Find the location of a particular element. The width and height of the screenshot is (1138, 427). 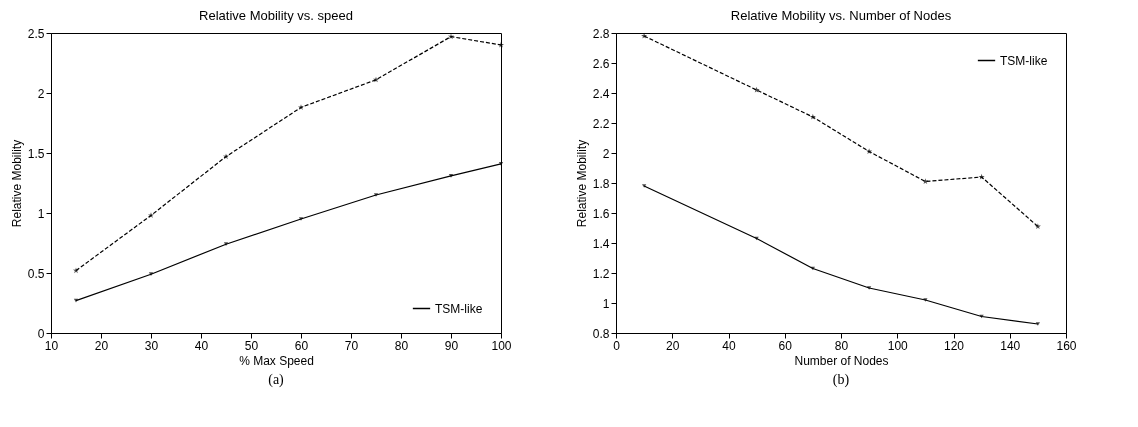

x-tick-label: 0 is located at coordinates (617, 345).